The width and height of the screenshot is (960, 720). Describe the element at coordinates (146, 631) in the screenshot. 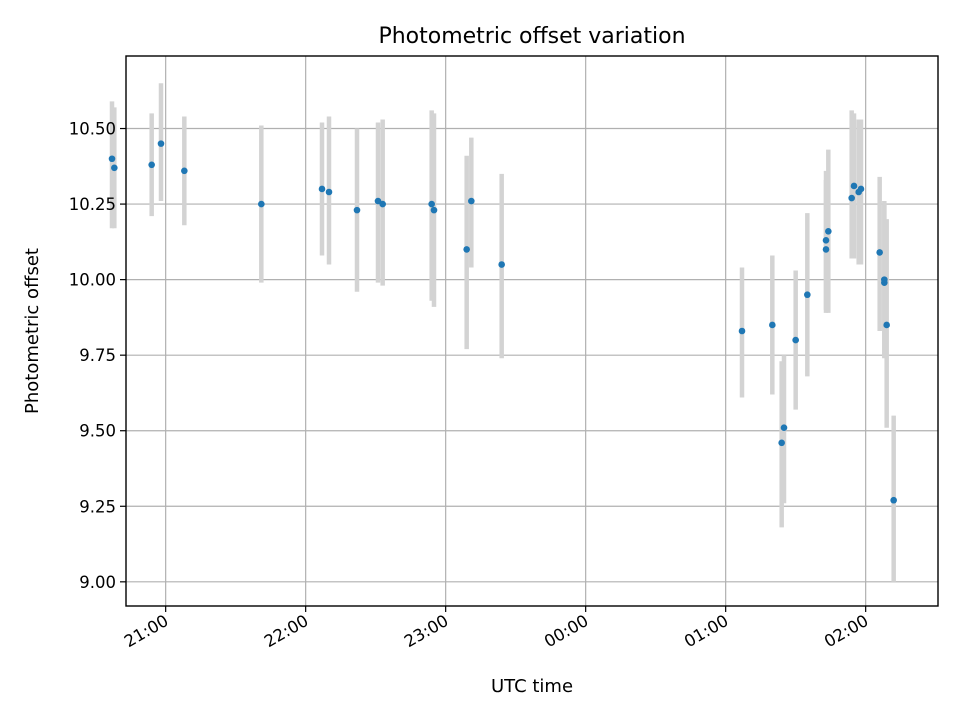

I see `x-tick-label: 21:00` at that location.